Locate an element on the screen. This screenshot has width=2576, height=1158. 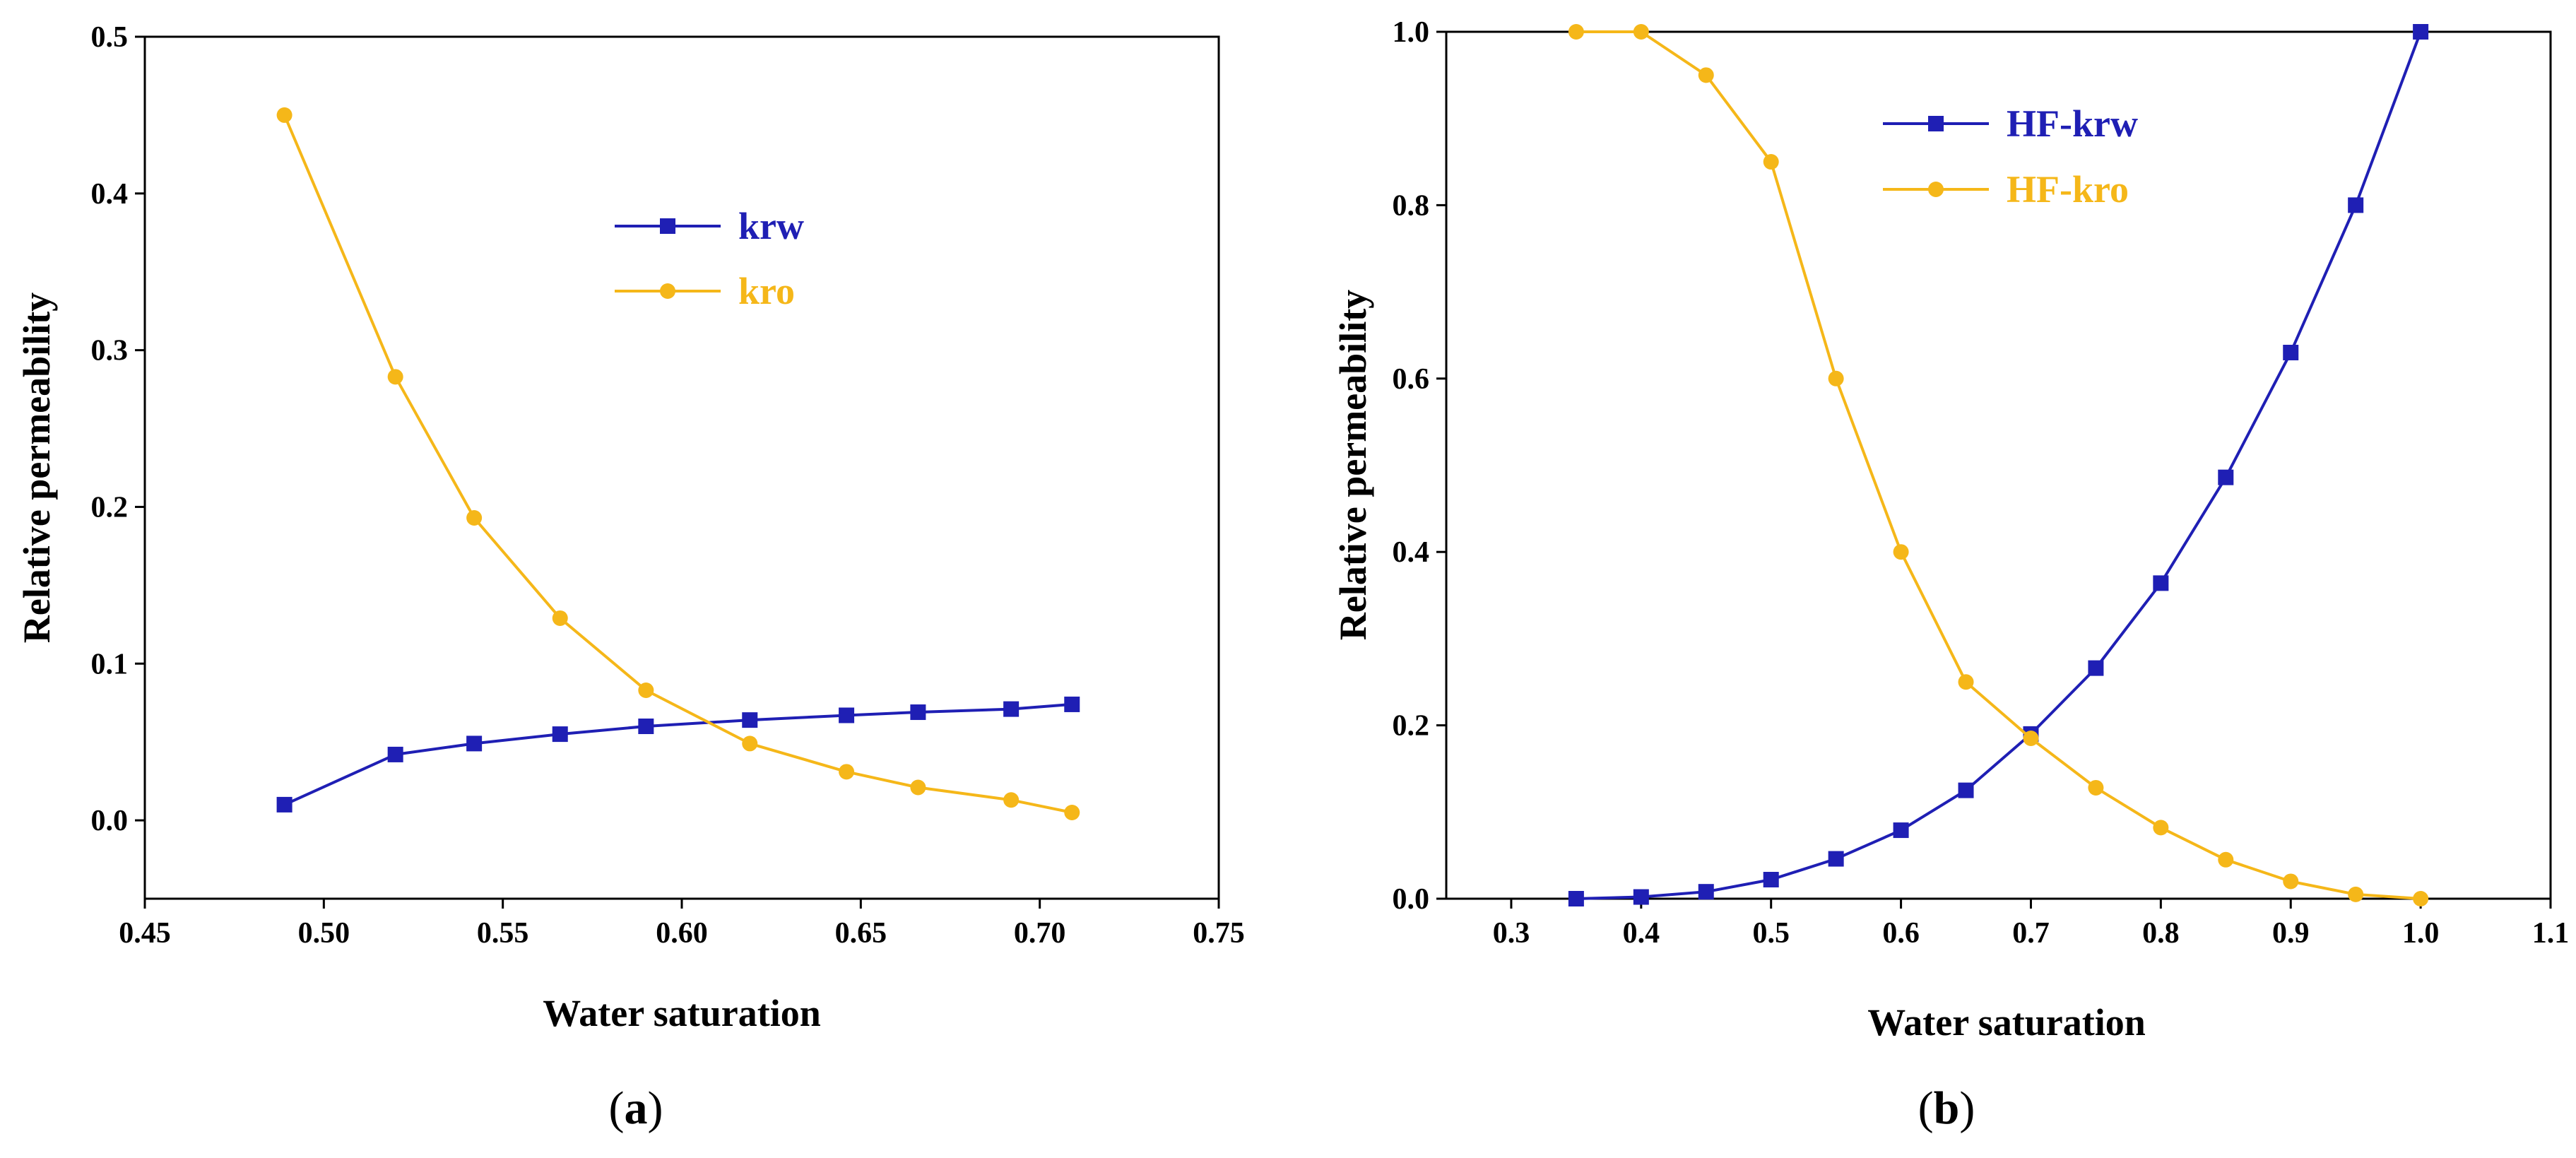
x-tick-label-b-0: 0.3 is located at coordinates (1511, 933).